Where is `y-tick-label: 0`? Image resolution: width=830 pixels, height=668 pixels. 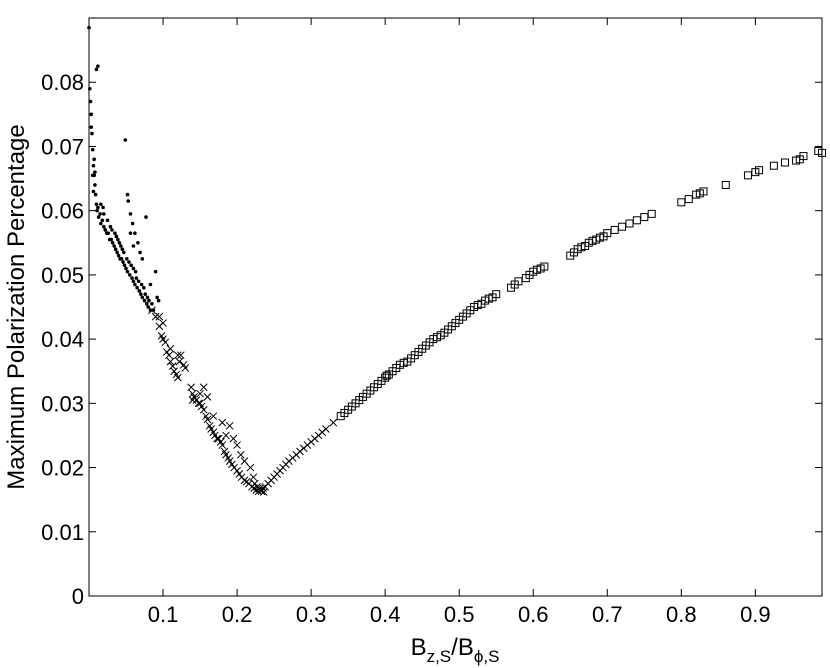 y-tick-label: 0 is located at coordinates (78, 596).